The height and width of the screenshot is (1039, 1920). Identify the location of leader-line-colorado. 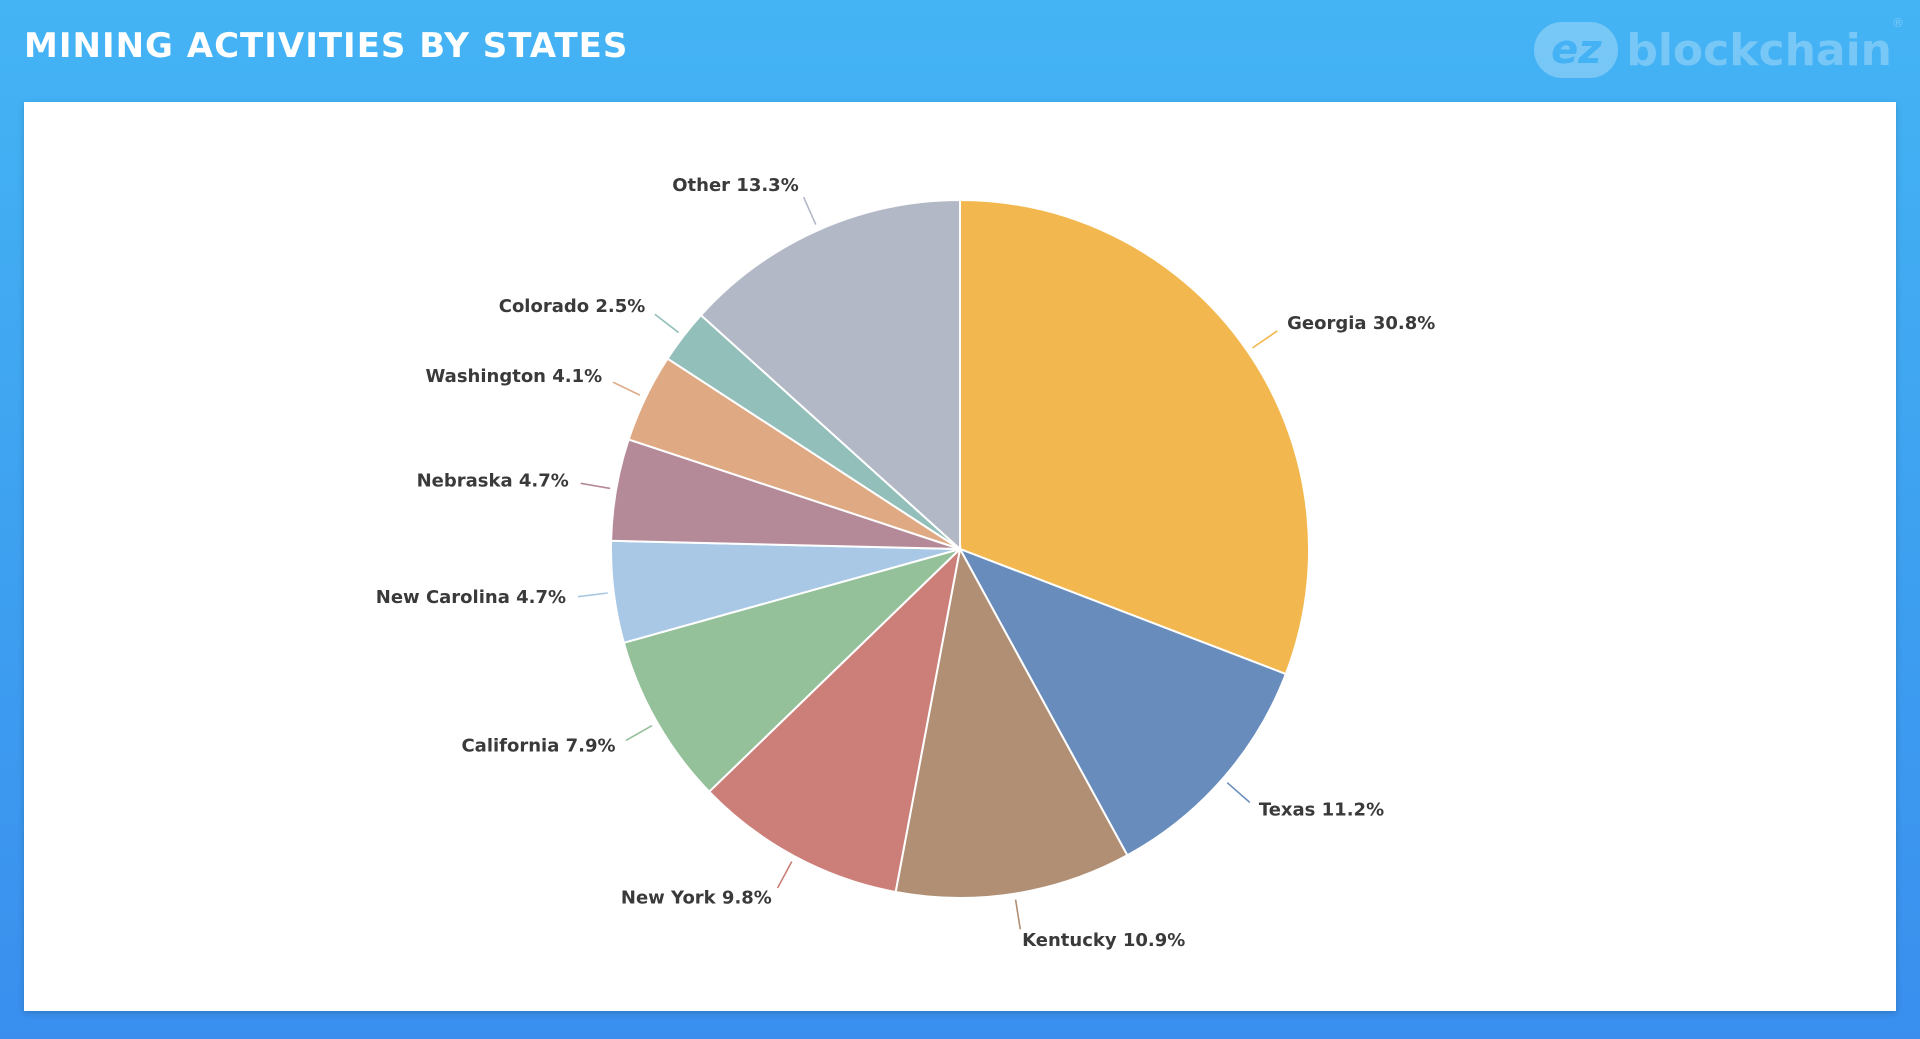
(667, 323).